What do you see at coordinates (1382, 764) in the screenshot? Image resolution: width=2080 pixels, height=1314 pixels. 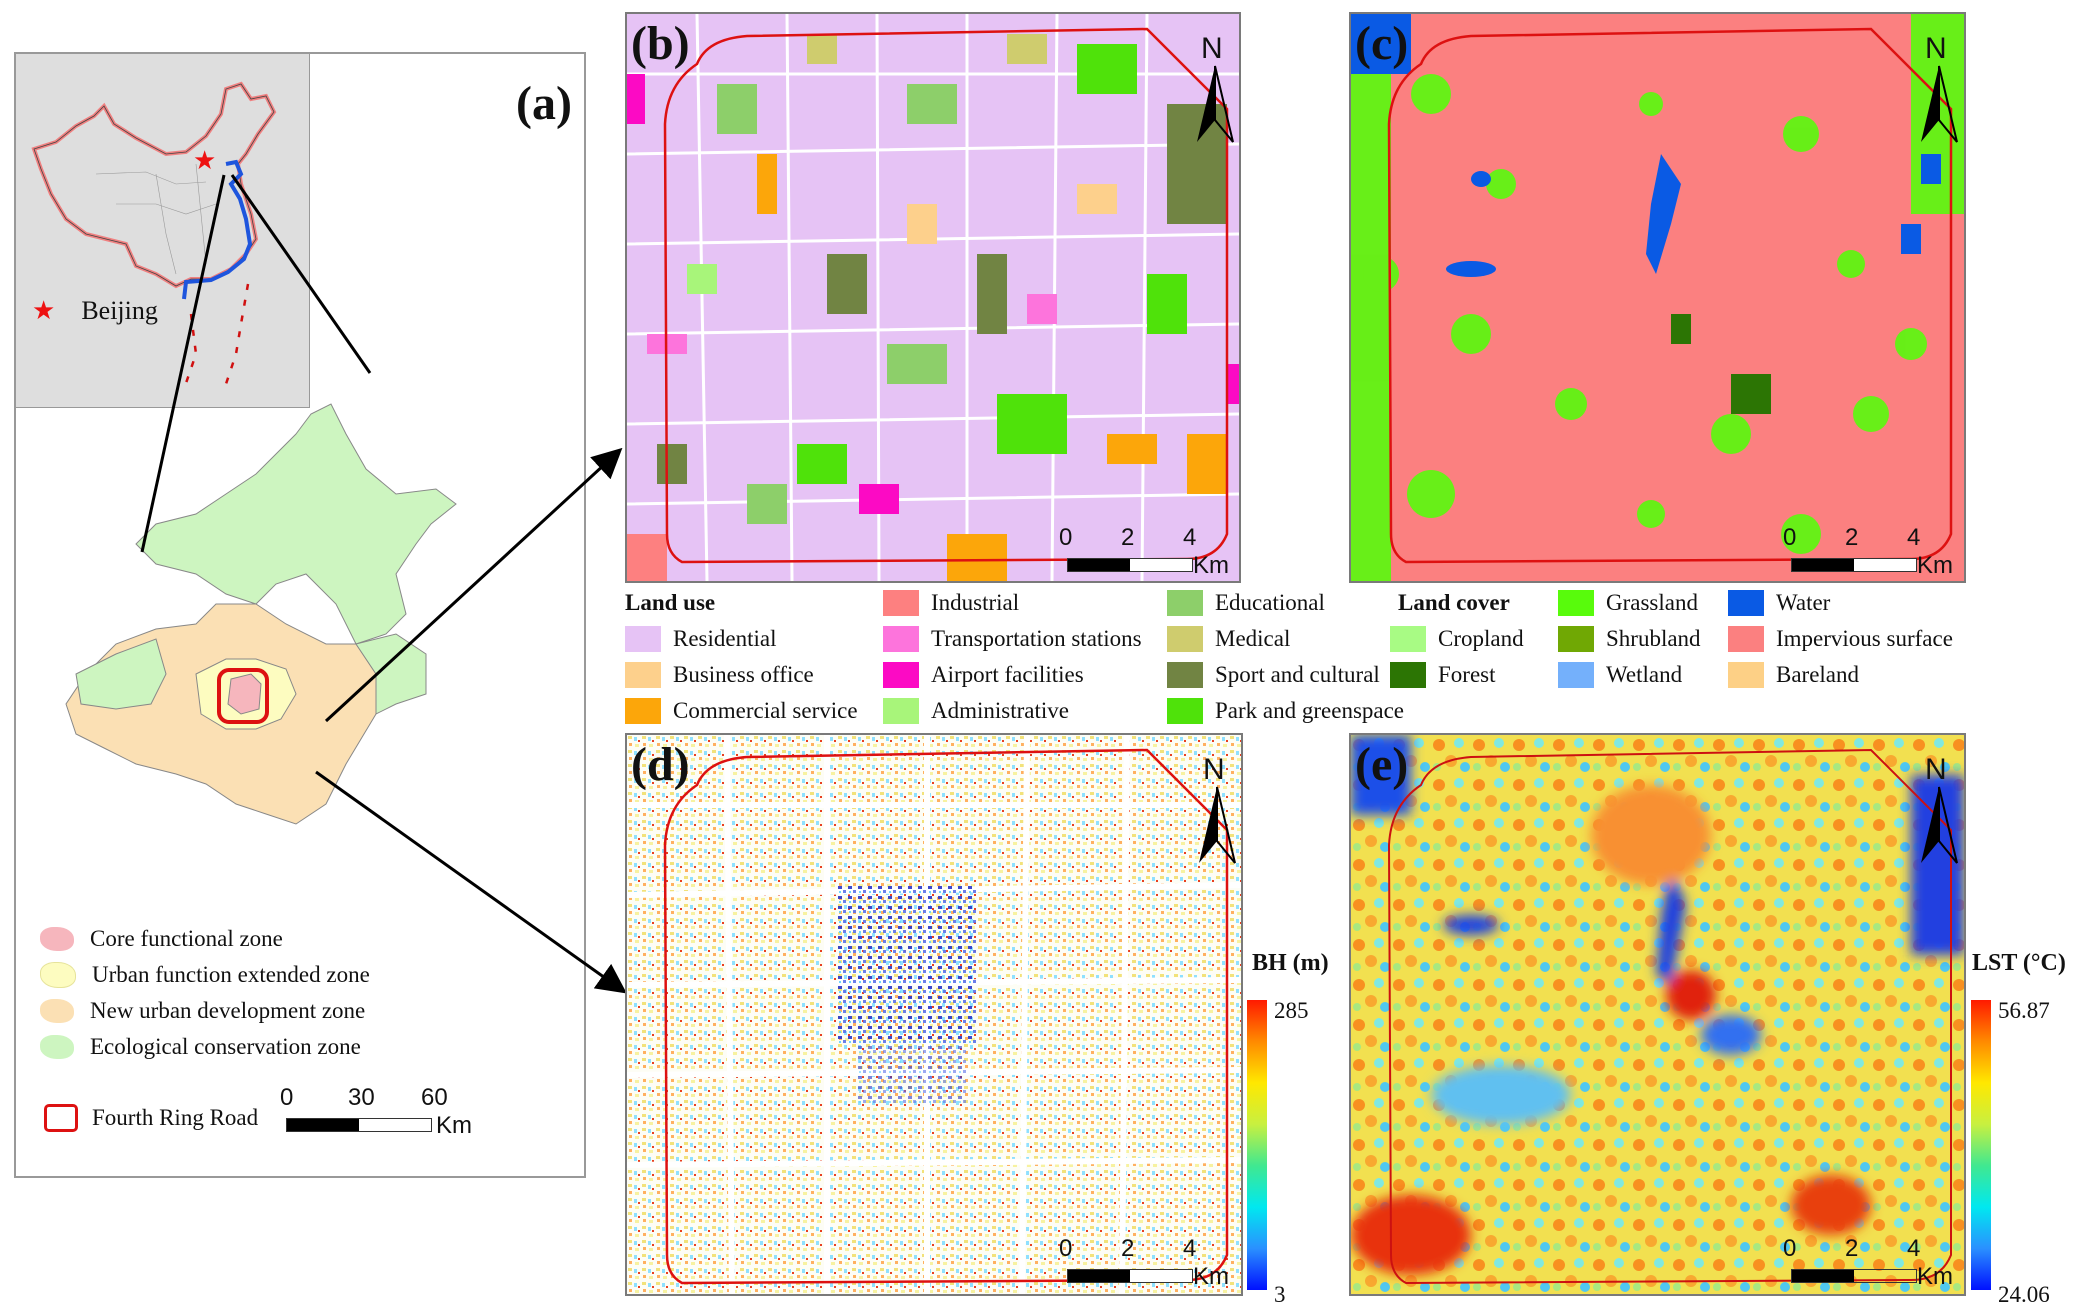 I see `panel-e-label: (e)` at bounding box center [1382, 764].